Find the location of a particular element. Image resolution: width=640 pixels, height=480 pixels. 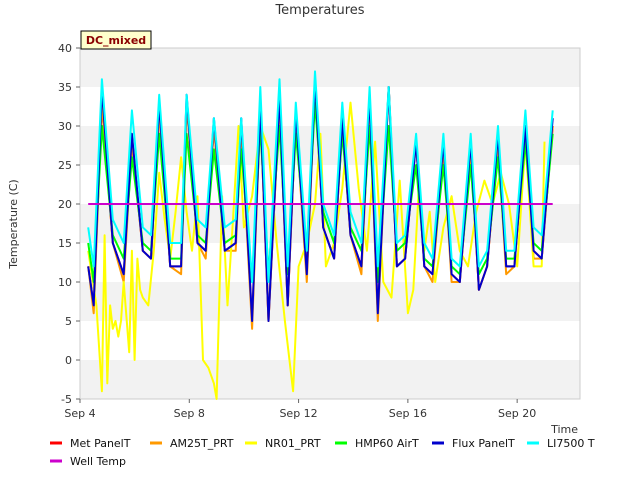

legend-label-flux-panelt: Flux PanelT is located at coordinates (483, 443).